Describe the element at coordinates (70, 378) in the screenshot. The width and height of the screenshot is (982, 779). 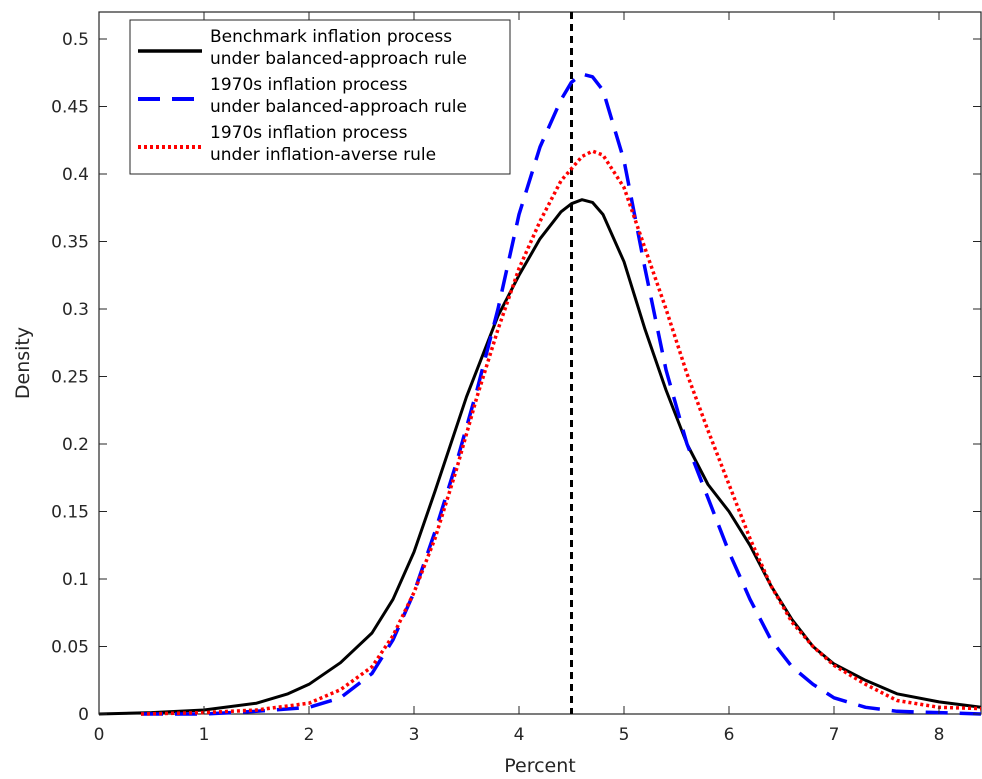
I see `y-tick-label: 0.25` at that location.